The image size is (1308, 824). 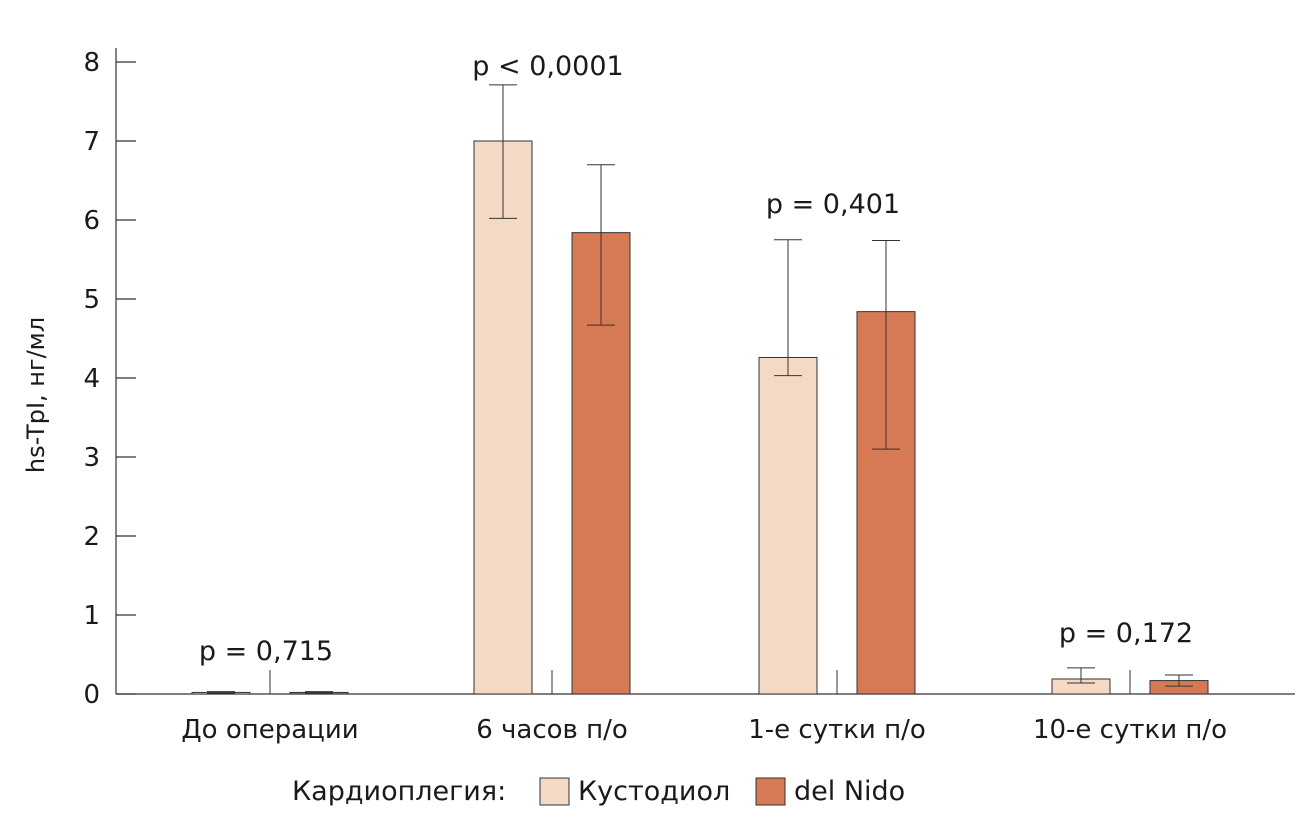 What do you see at coordinates (849, 791) in the screenshot?
I see `legend-label-delnido: del Nido` at bounding box center [849, 791].